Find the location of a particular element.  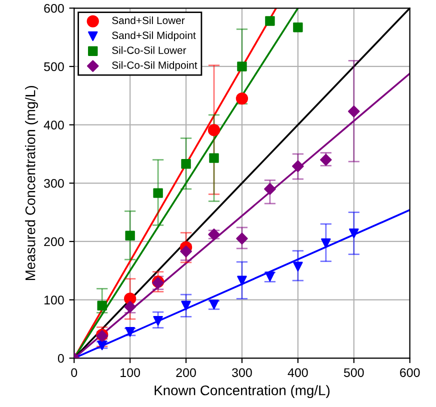

x-tick-label: 400 is located at coordinates (298, 373).